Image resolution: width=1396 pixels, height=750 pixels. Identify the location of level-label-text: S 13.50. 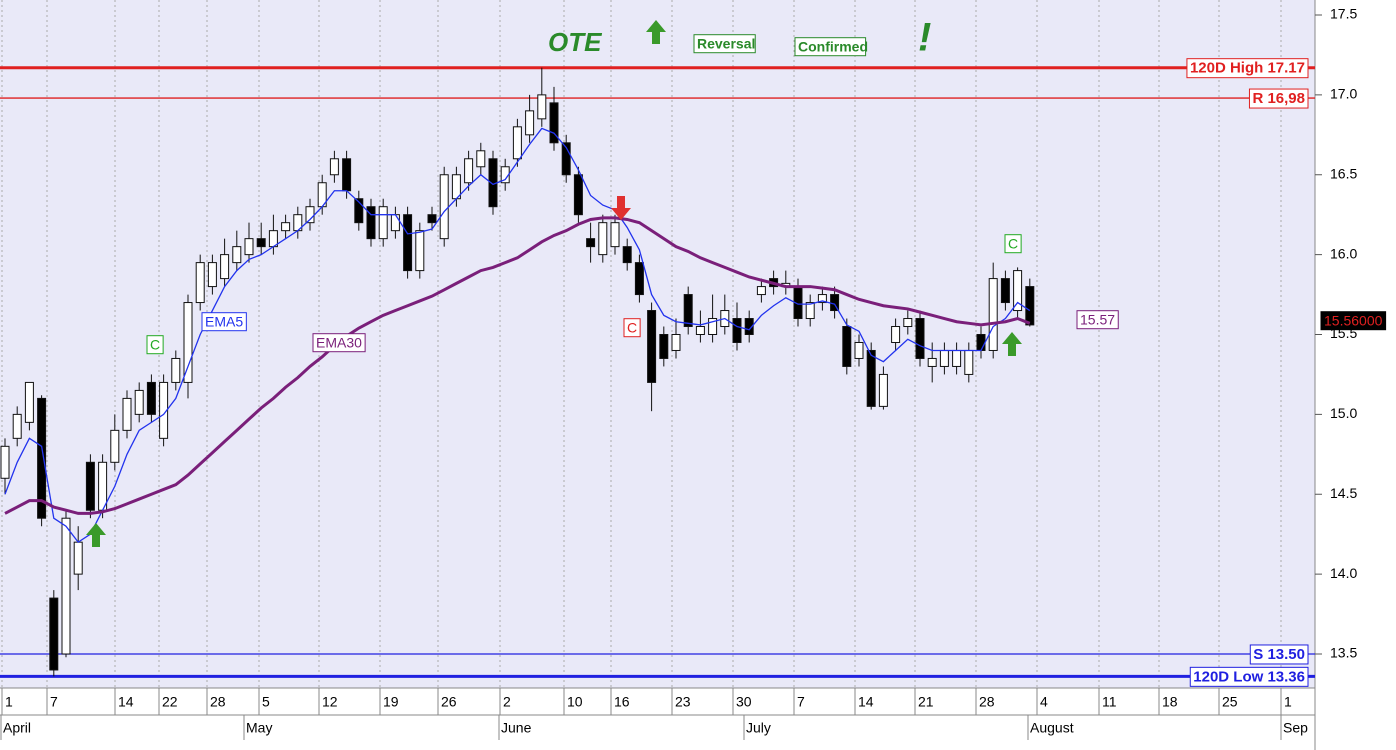
(1279, 654).